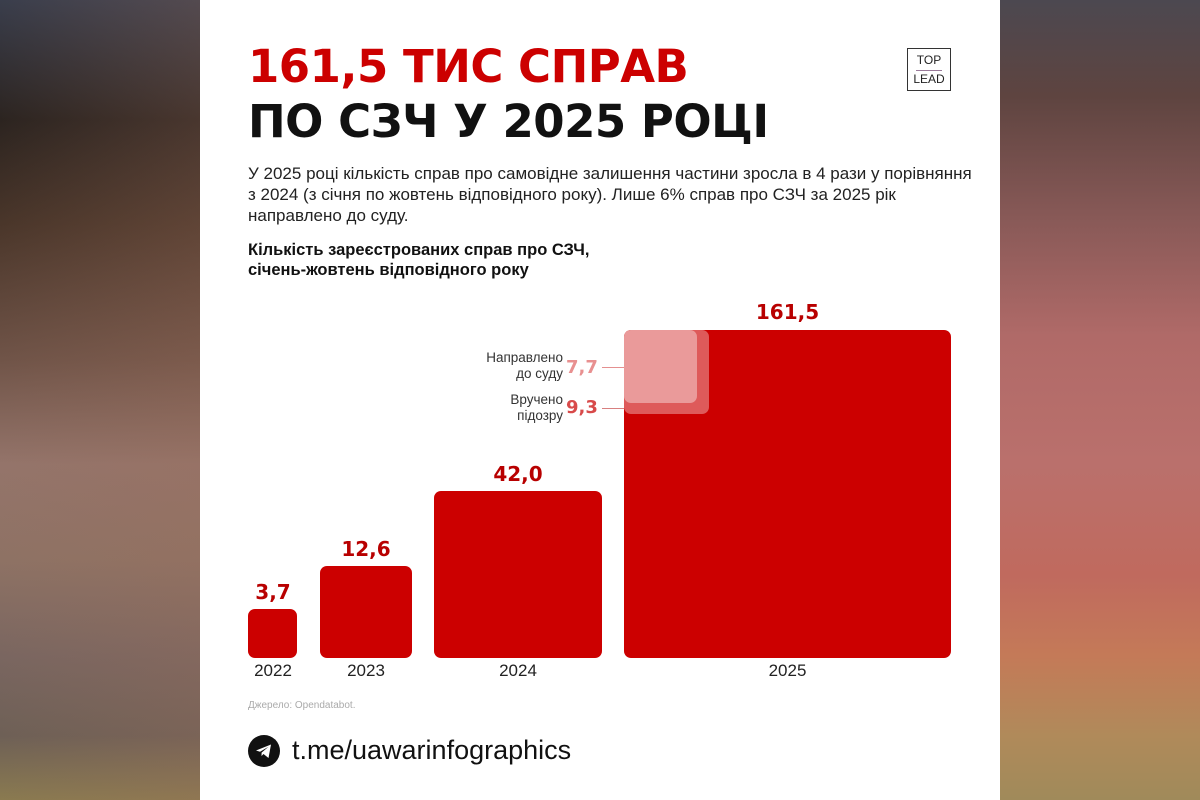 The image size is (1200, 800). Describe the element at coordinates (366, 549) in the screenshot. I see `bar-value-2023: 12,6` at that location.